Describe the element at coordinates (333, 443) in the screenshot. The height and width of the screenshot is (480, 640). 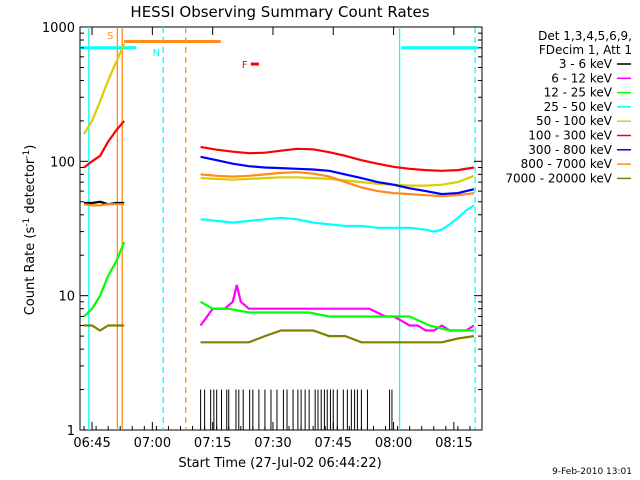
I see `x-tick-label-4: 07:45` at that location.